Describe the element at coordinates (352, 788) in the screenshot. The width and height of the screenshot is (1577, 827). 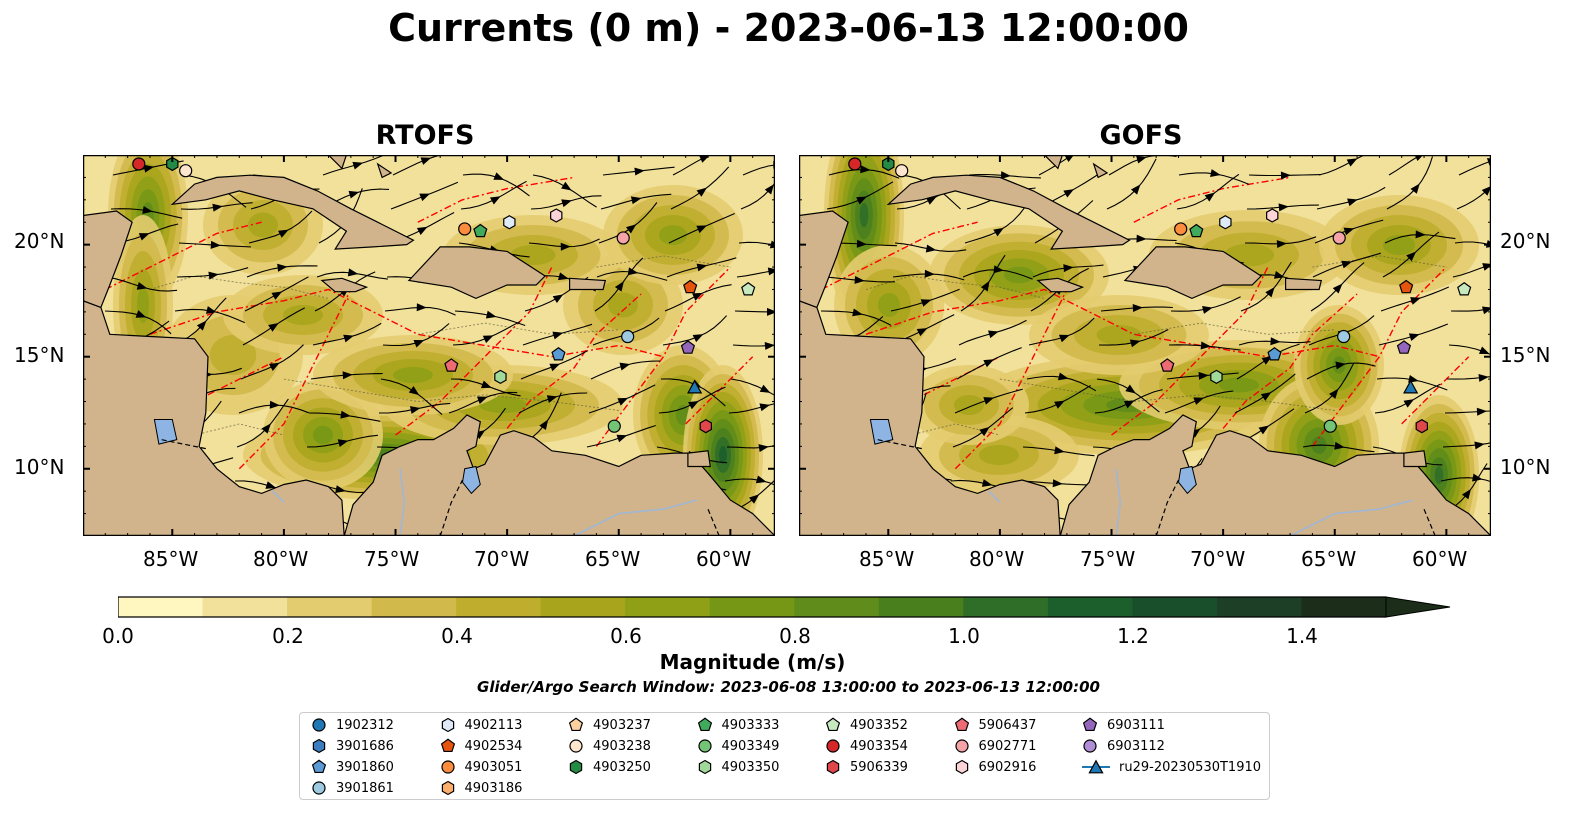
I see `legend-entry: 3901861` at that location.